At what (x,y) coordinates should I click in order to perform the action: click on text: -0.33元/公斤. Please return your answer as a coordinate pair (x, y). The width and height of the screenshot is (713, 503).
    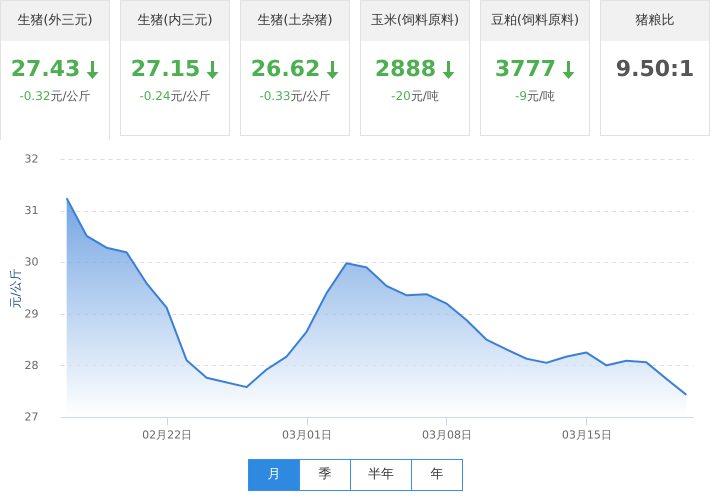
    Looking at the image, I should click on (295, 96).